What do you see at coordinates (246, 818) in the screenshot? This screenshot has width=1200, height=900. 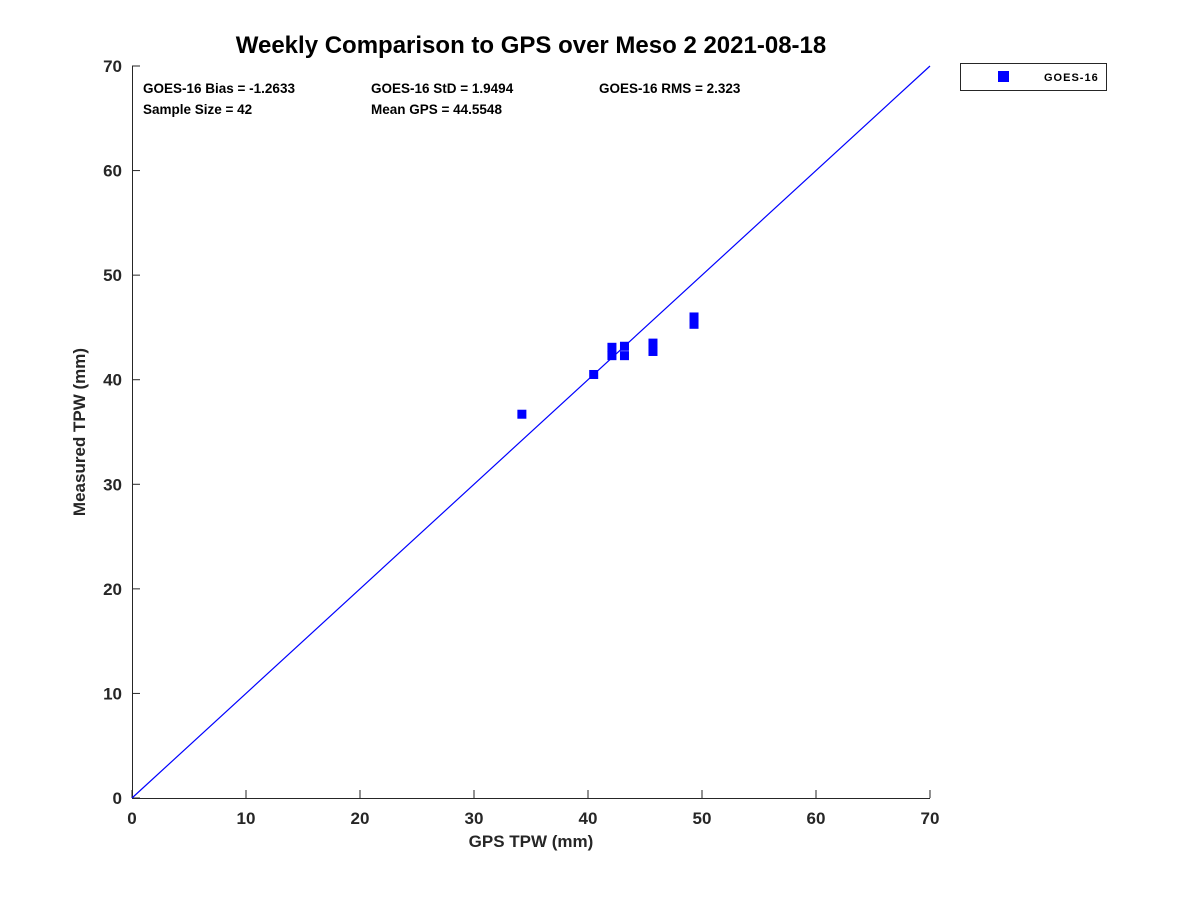 I see `x-tick-label: 10` at bounding box center [246, 818].